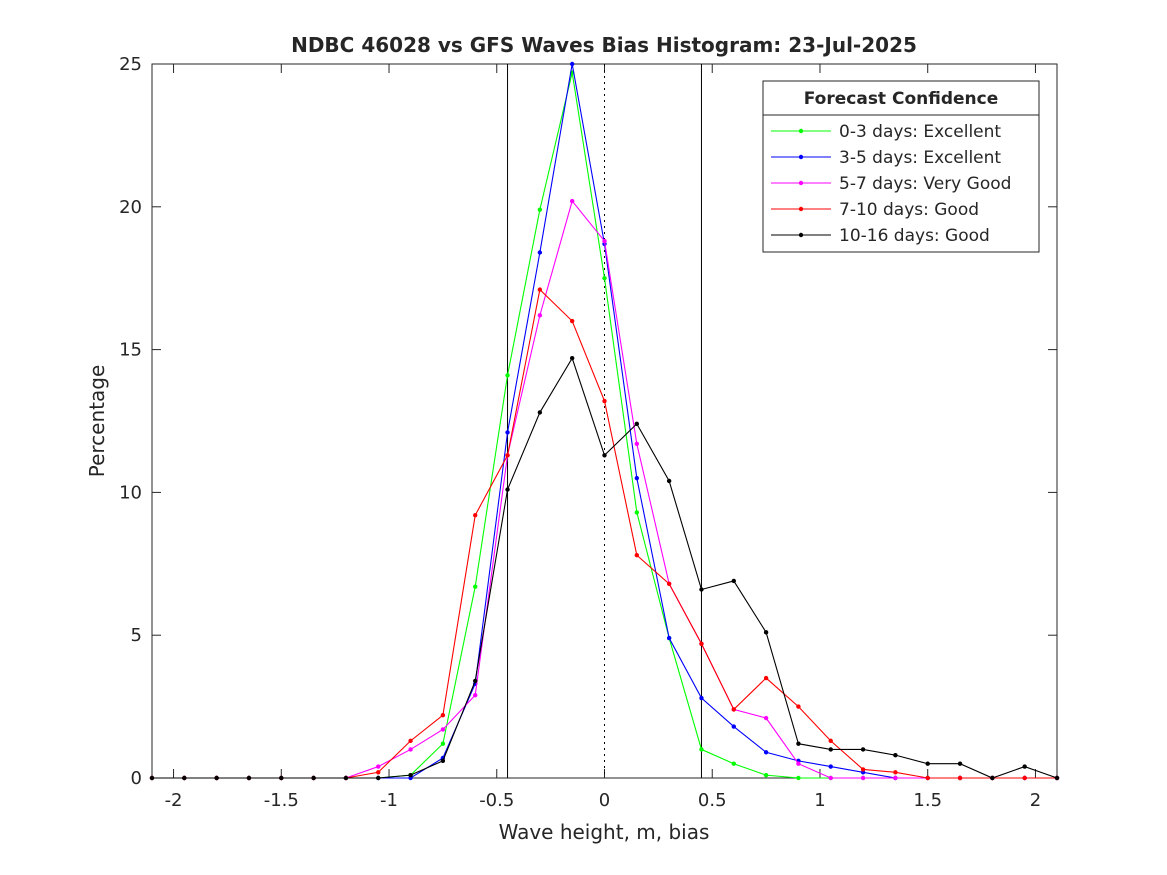  What do you see at coordinates (496, 800) in the screenshot?
I see `x-tick-label: -0.5` at bounding box center [496, 800].